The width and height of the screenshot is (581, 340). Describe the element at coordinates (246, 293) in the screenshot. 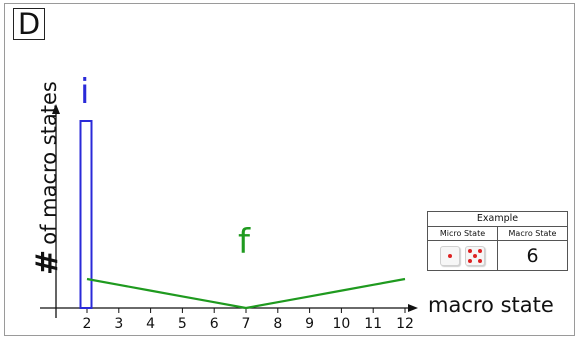

I see `series-f-line` at that location.